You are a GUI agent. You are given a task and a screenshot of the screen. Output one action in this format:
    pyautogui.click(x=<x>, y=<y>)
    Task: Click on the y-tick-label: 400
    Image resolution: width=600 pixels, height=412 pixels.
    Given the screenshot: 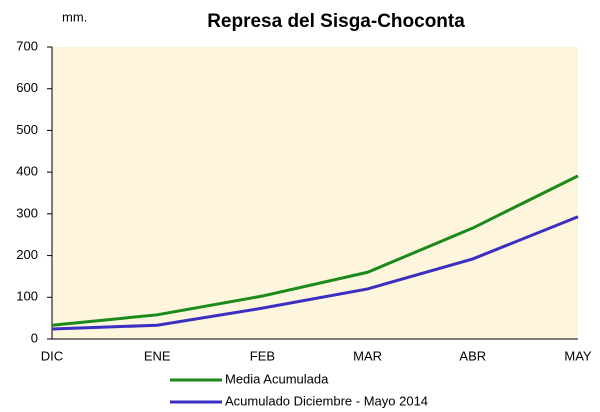 What is the action you would take?
    pyautogui.click(x=27, y=171)
    